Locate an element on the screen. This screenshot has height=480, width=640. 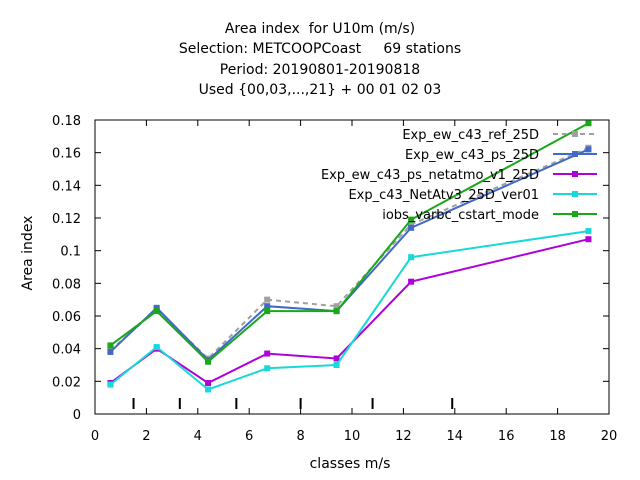
y-axis-label: Area index is located at coordinates (28, 253).